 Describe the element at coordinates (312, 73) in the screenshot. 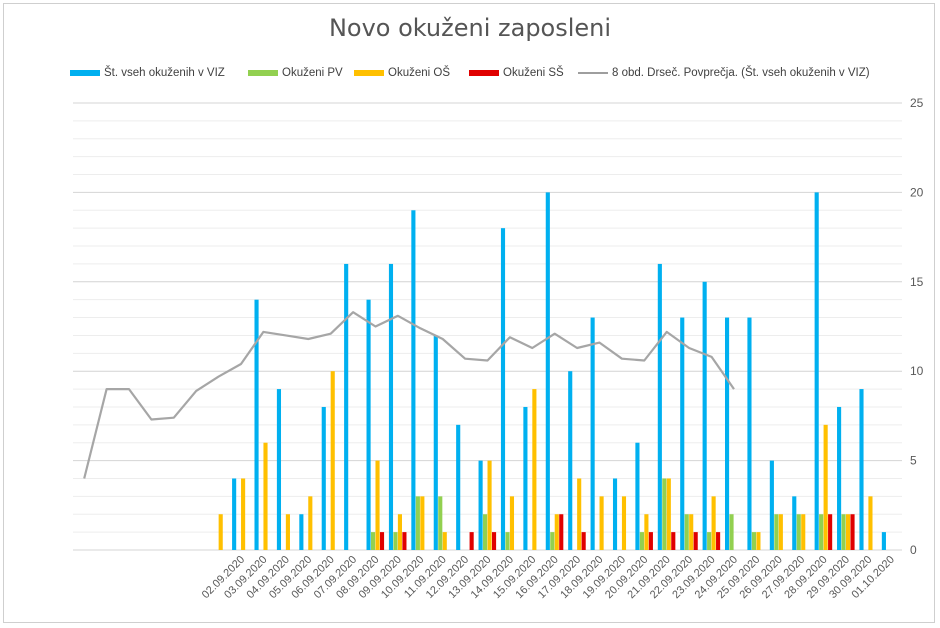

I see `legend-label-pv: Okuženi PV` at that location.